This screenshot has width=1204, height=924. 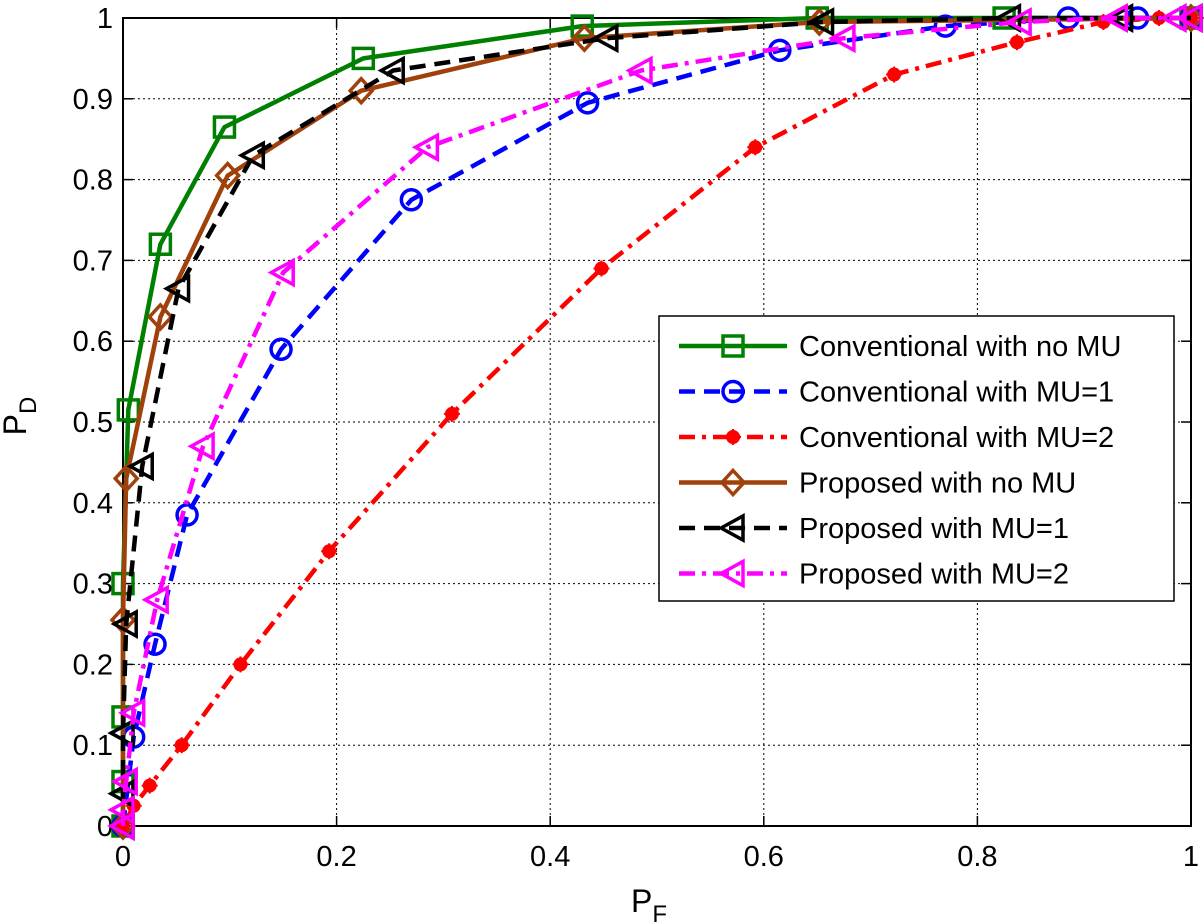 I want to click on legend-label: Conventional with MU=2, so click(x=956, y=438).